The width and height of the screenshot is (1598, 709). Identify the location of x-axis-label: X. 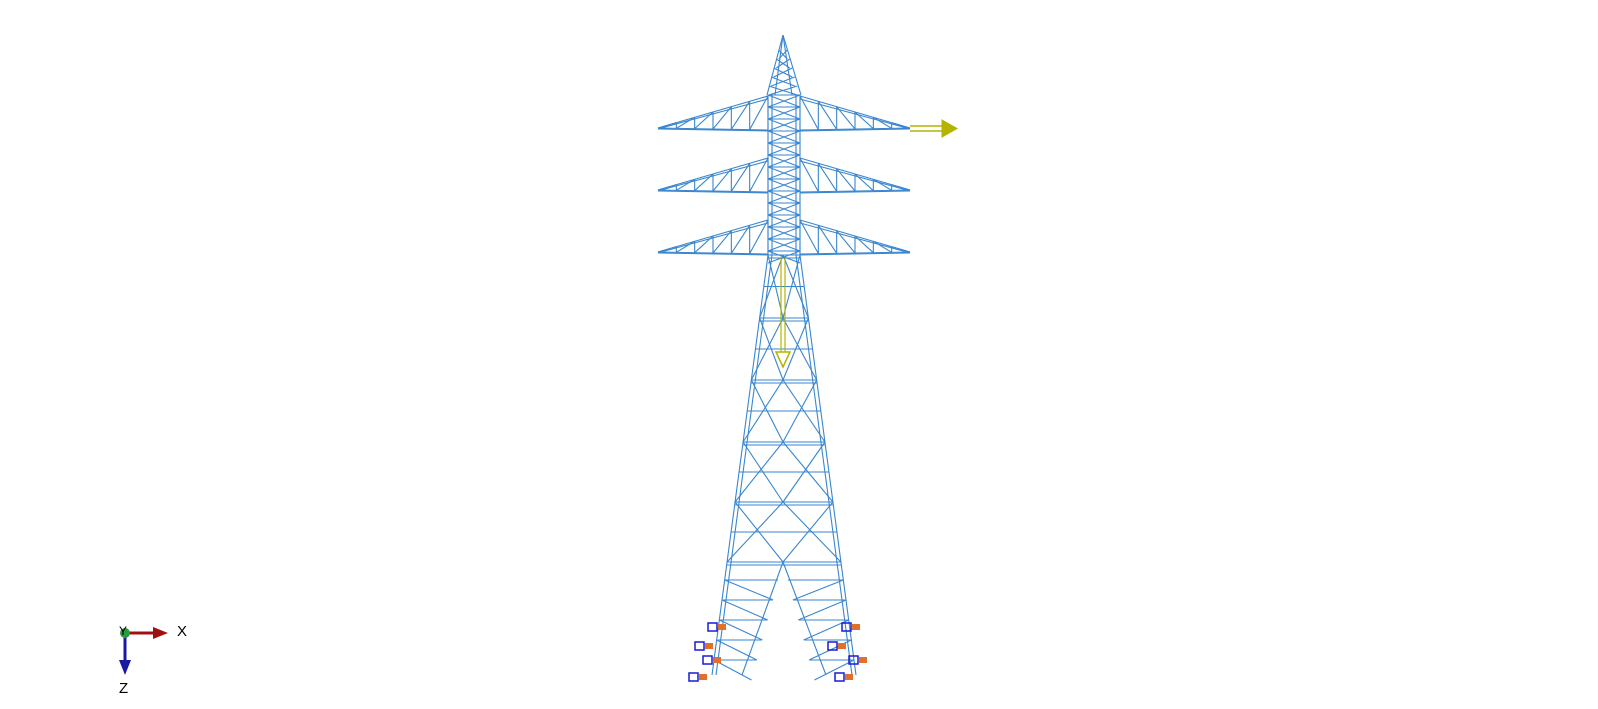
(182, 631).